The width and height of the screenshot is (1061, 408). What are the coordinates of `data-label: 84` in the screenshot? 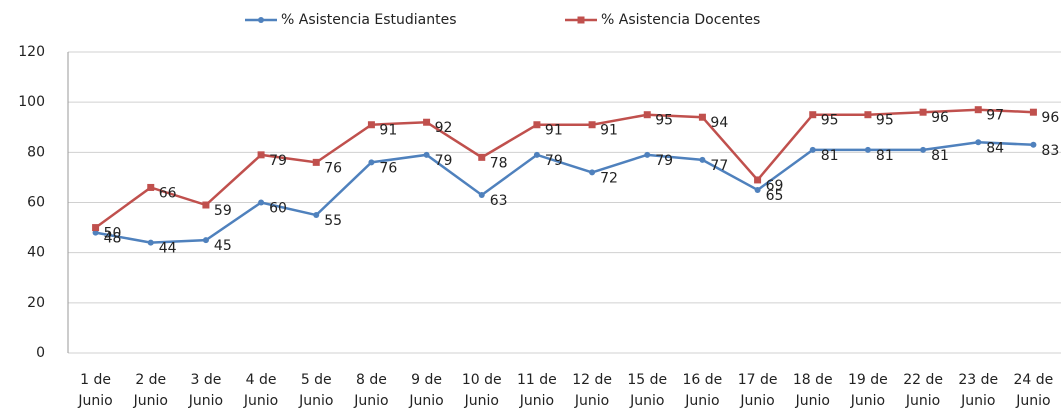 It's located at (995, 148).